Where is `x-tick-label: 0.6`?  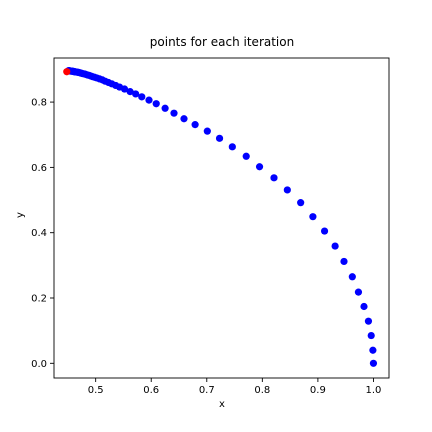 x-tick-label: 0.6 is located at coordinates (151, 390).